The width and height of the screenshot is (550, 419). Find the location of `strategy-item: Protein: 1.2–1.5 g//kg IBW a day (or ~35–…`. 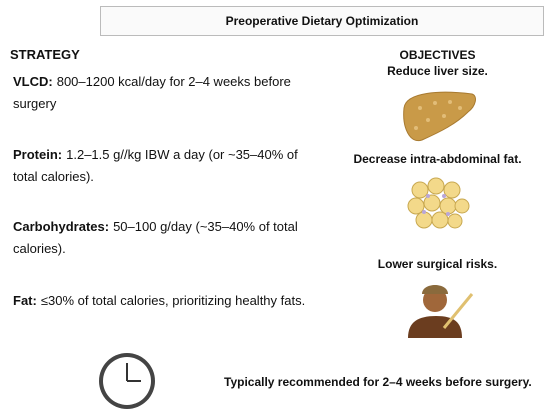

strategy-item: Protein: 1.2–1.5 g//kg IBW a day (or ~35–… is located at coordinates (163, 166).